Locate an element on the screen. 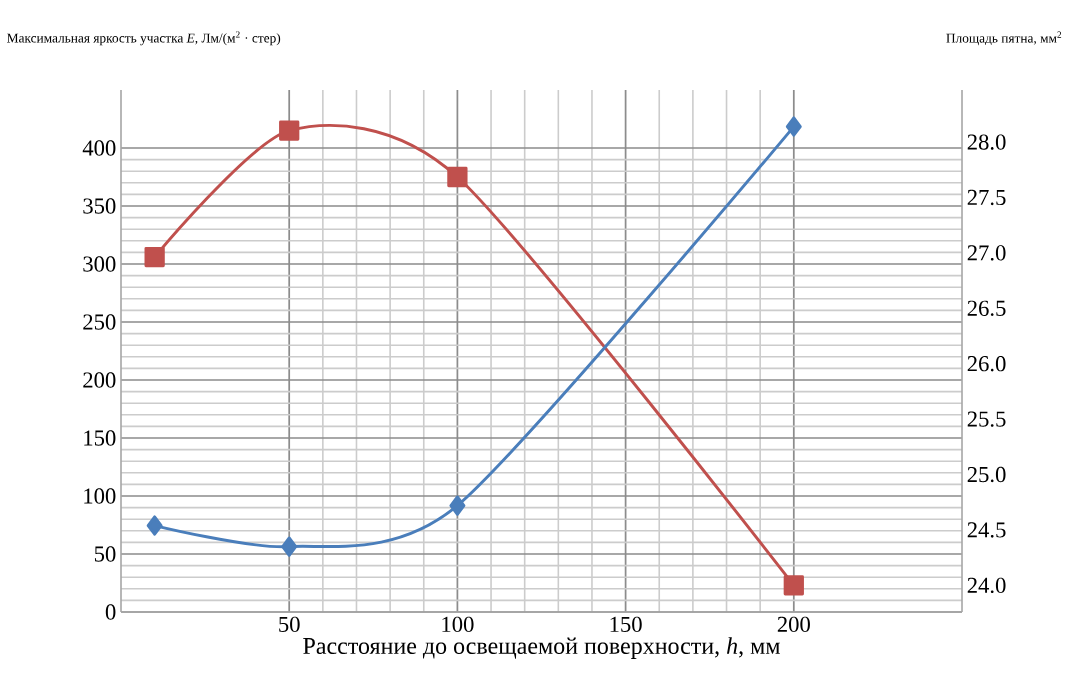  x-tick-label: 150 is located at coordinates (626, 624).